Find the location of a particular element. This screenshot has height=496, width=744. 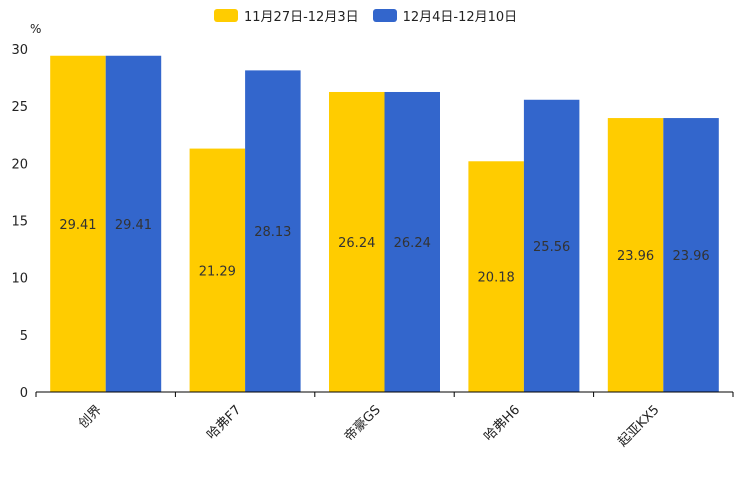

y-tick-label-3: 15 is located at coordinates (19, 222).